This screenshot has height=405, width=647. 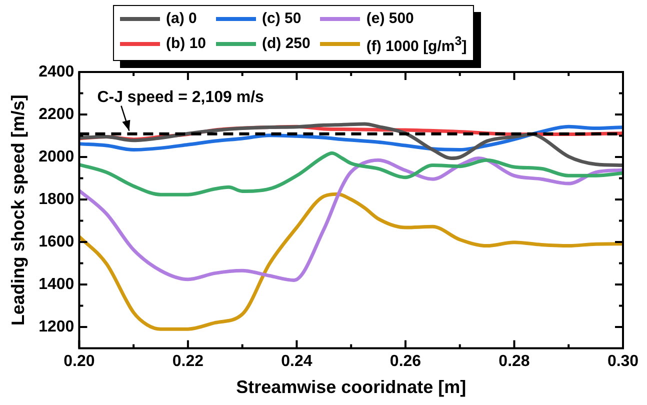 What do you see at coordinates (79, 361) in the screenshot?
I see `x-tick-label: 0.20` at bounding box center [79, 361].